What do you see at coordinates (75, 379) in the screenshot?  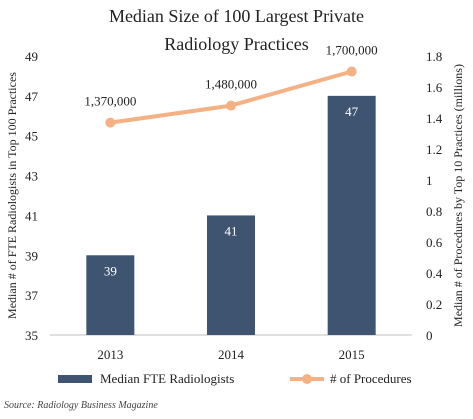 I see `legend-swatch-bars` at bounding box center [75, 379].